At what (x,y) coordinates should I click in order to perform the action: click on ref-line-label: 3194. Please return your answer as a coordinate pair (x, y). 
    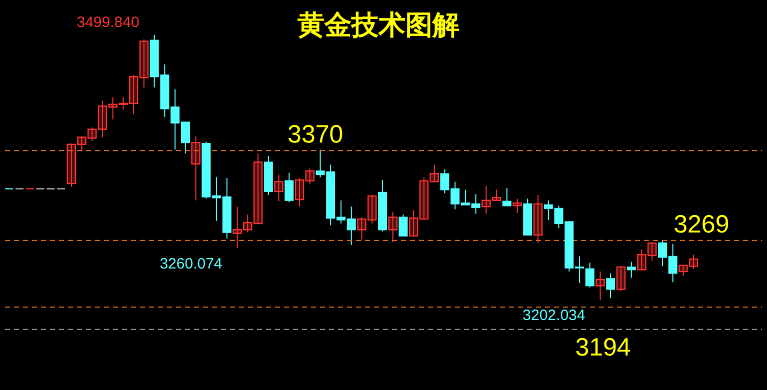
    Looking at the image, I should click on (603, 347).